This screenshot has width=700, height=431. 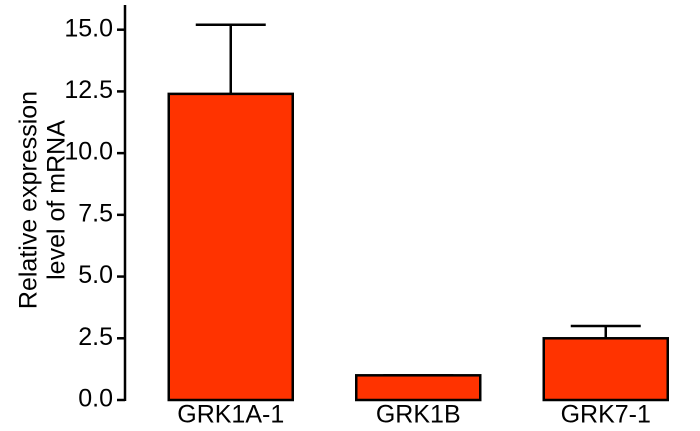 I want to click on y-tick-label: 10.0, so click(x=88, y=152).